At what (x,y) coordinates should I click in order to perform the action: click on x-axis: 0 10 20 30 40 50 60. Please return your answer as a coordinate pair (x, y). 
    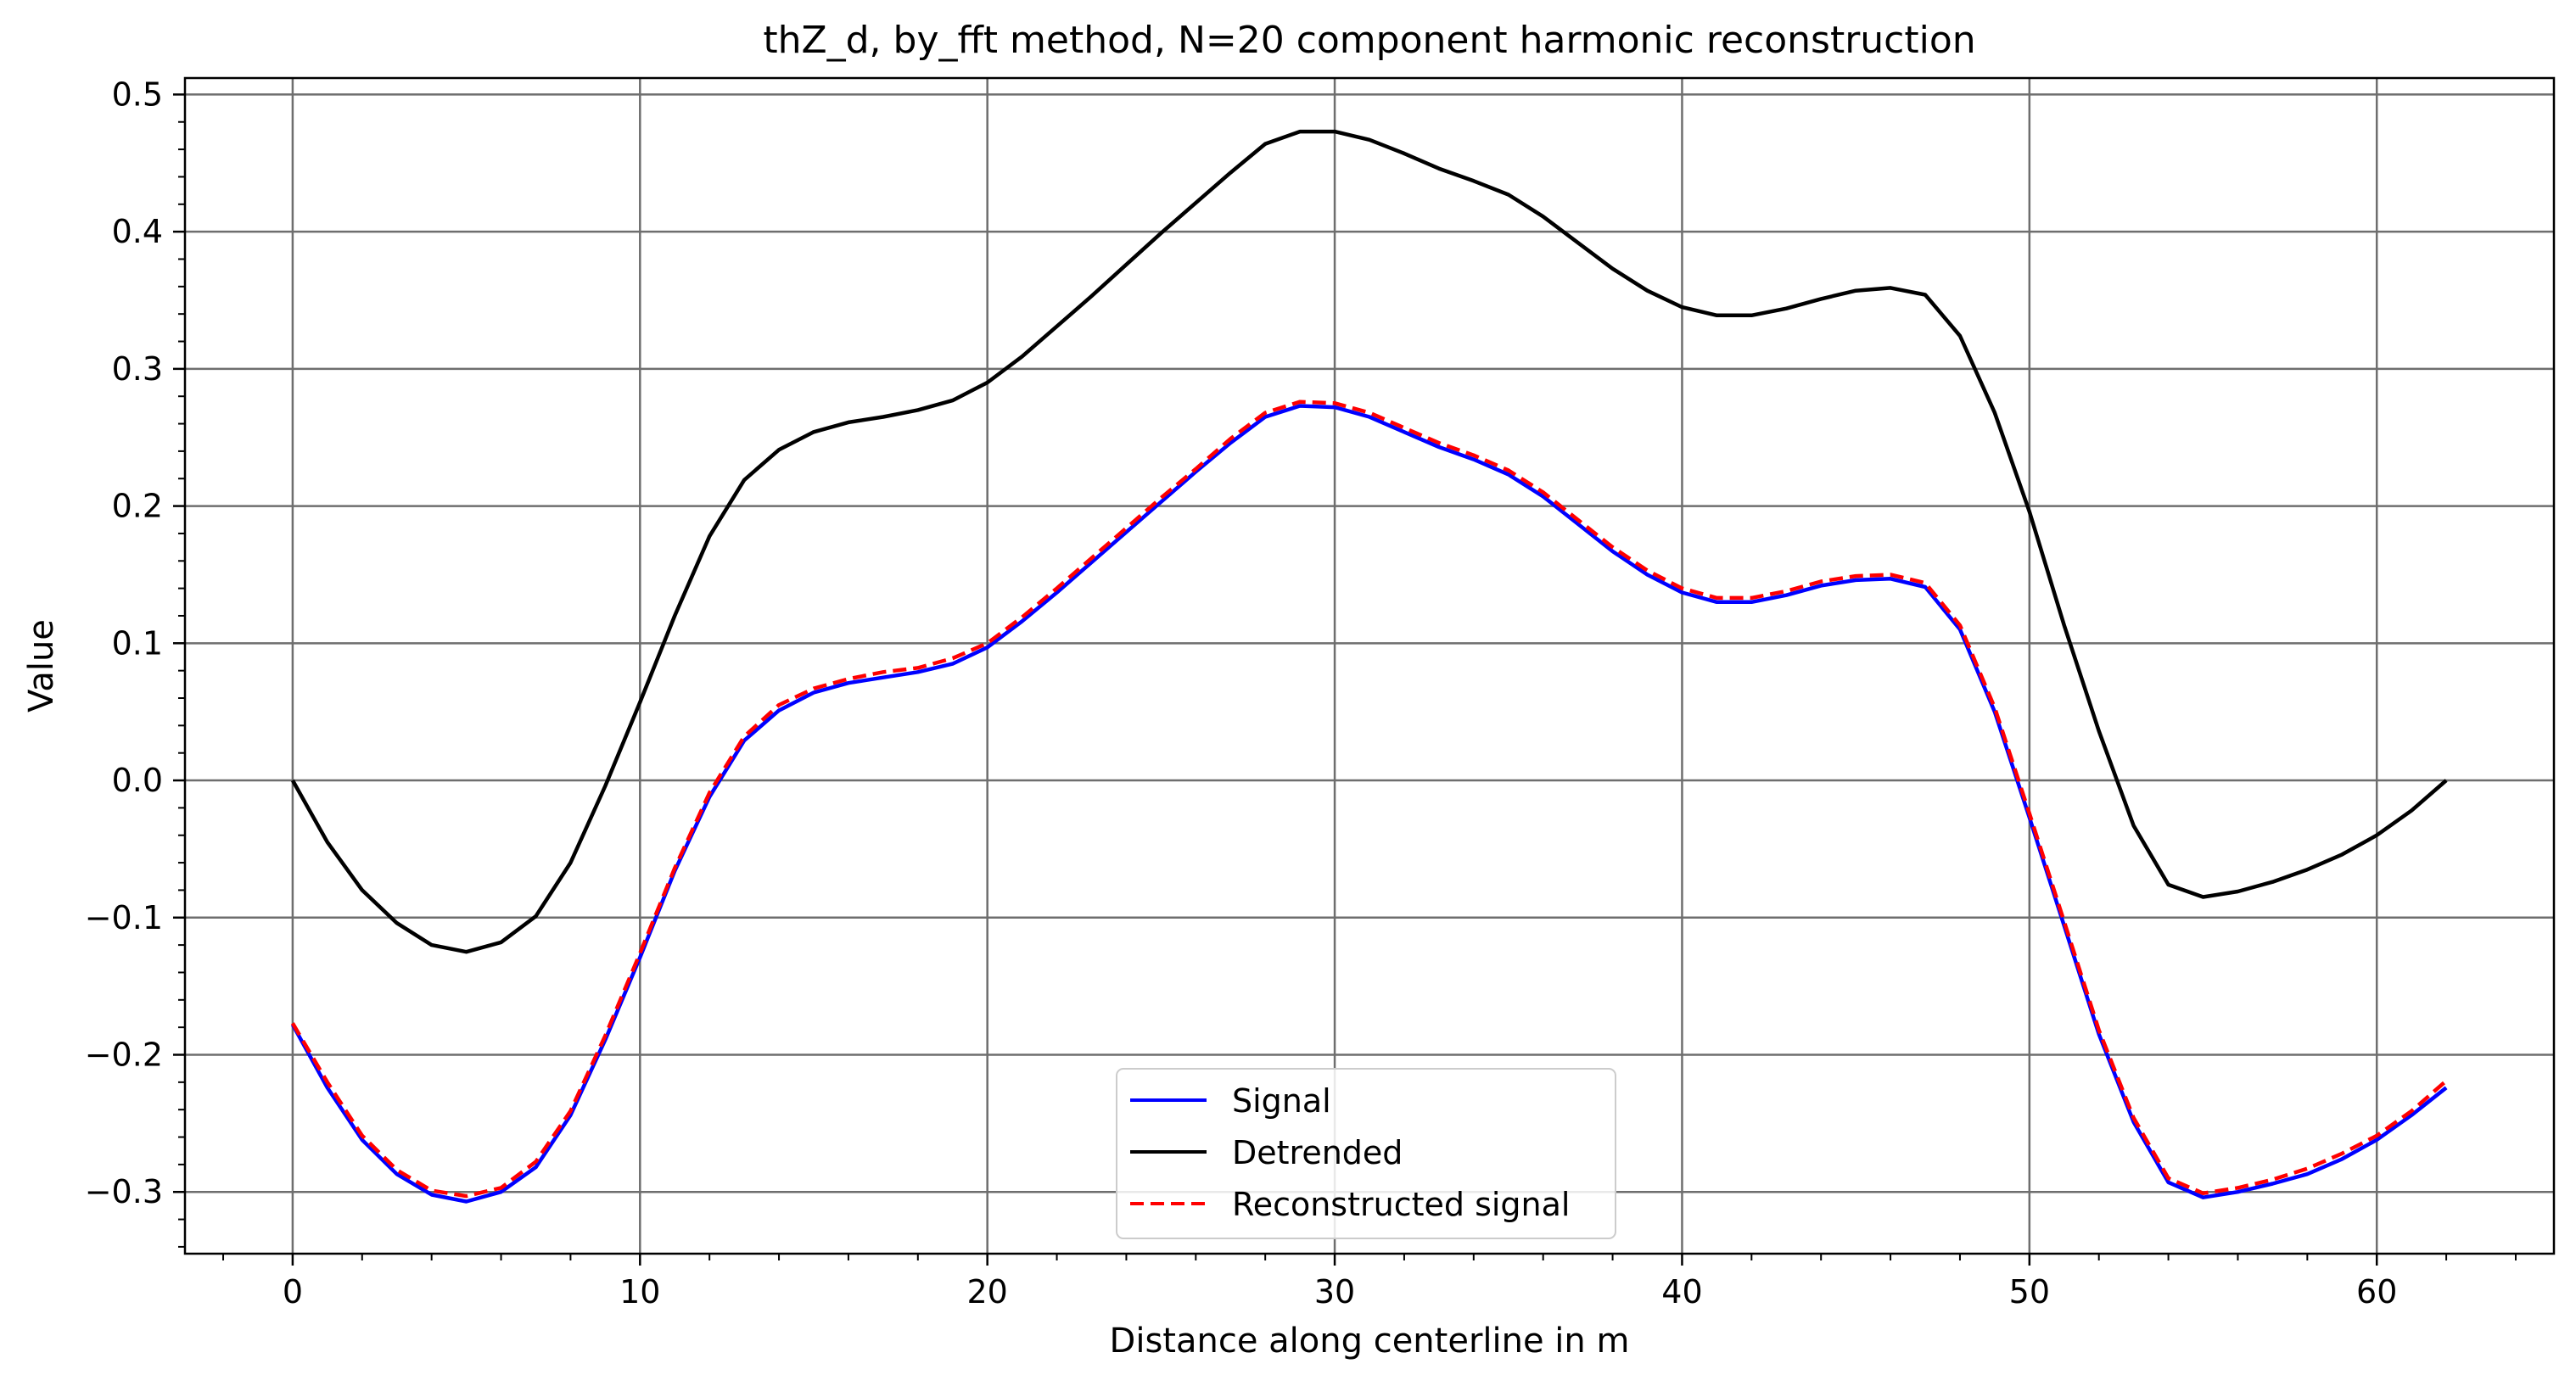
    Looking at the image, I should click on (1340, 1282).